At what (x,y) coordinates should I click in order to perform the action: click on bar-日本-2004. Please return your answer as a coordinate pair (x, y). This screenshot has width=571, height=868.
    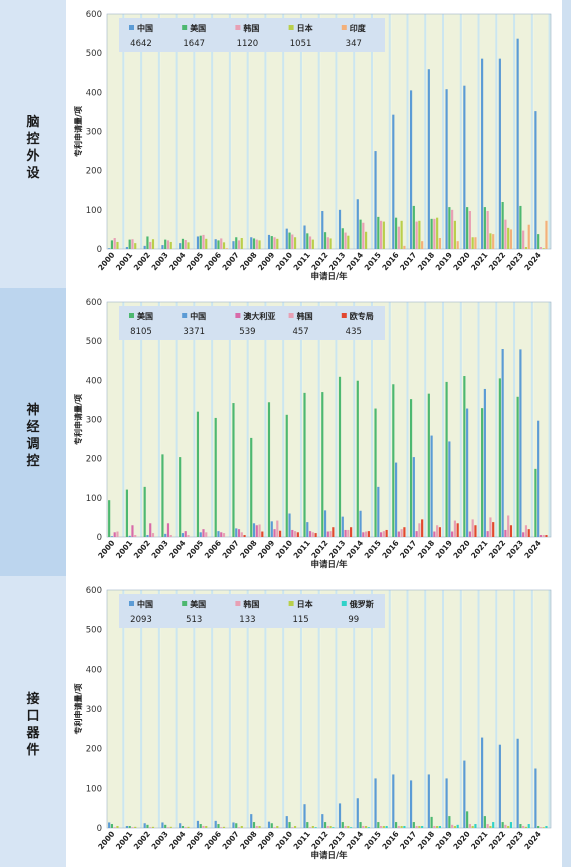
    Looking at the image, I should click on (188, 827).